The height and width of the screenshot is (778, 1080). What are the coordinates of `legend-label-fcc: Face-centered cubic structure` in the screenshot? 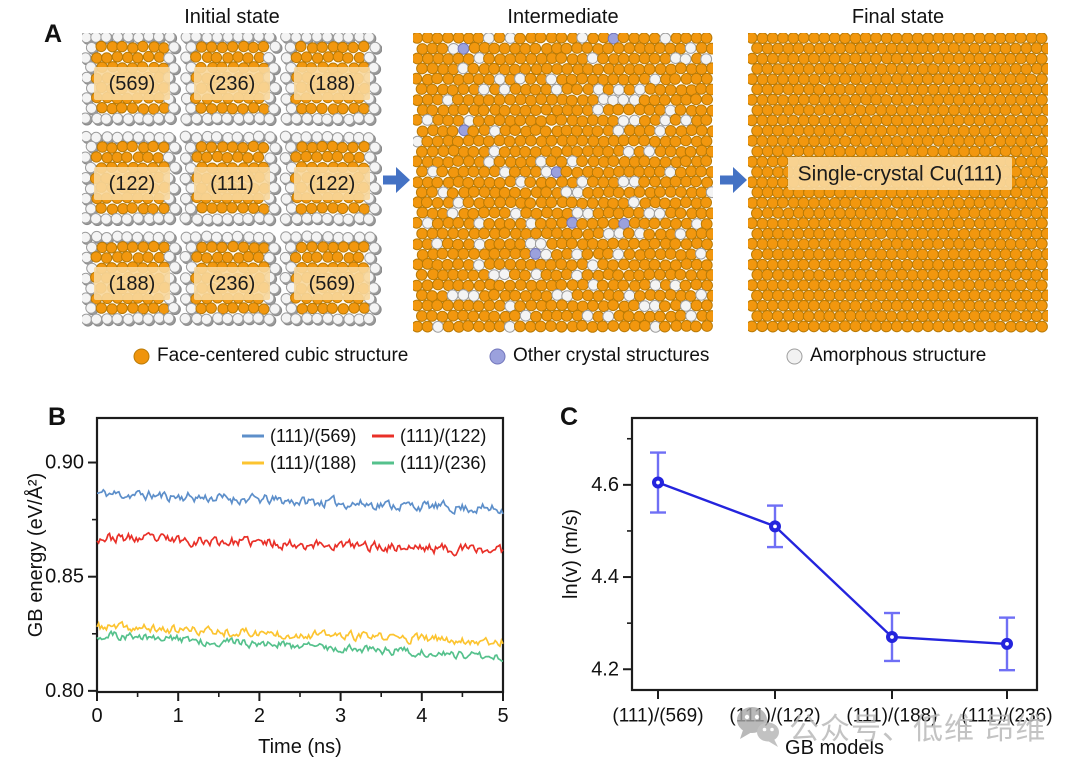 It's located at (283, 355).